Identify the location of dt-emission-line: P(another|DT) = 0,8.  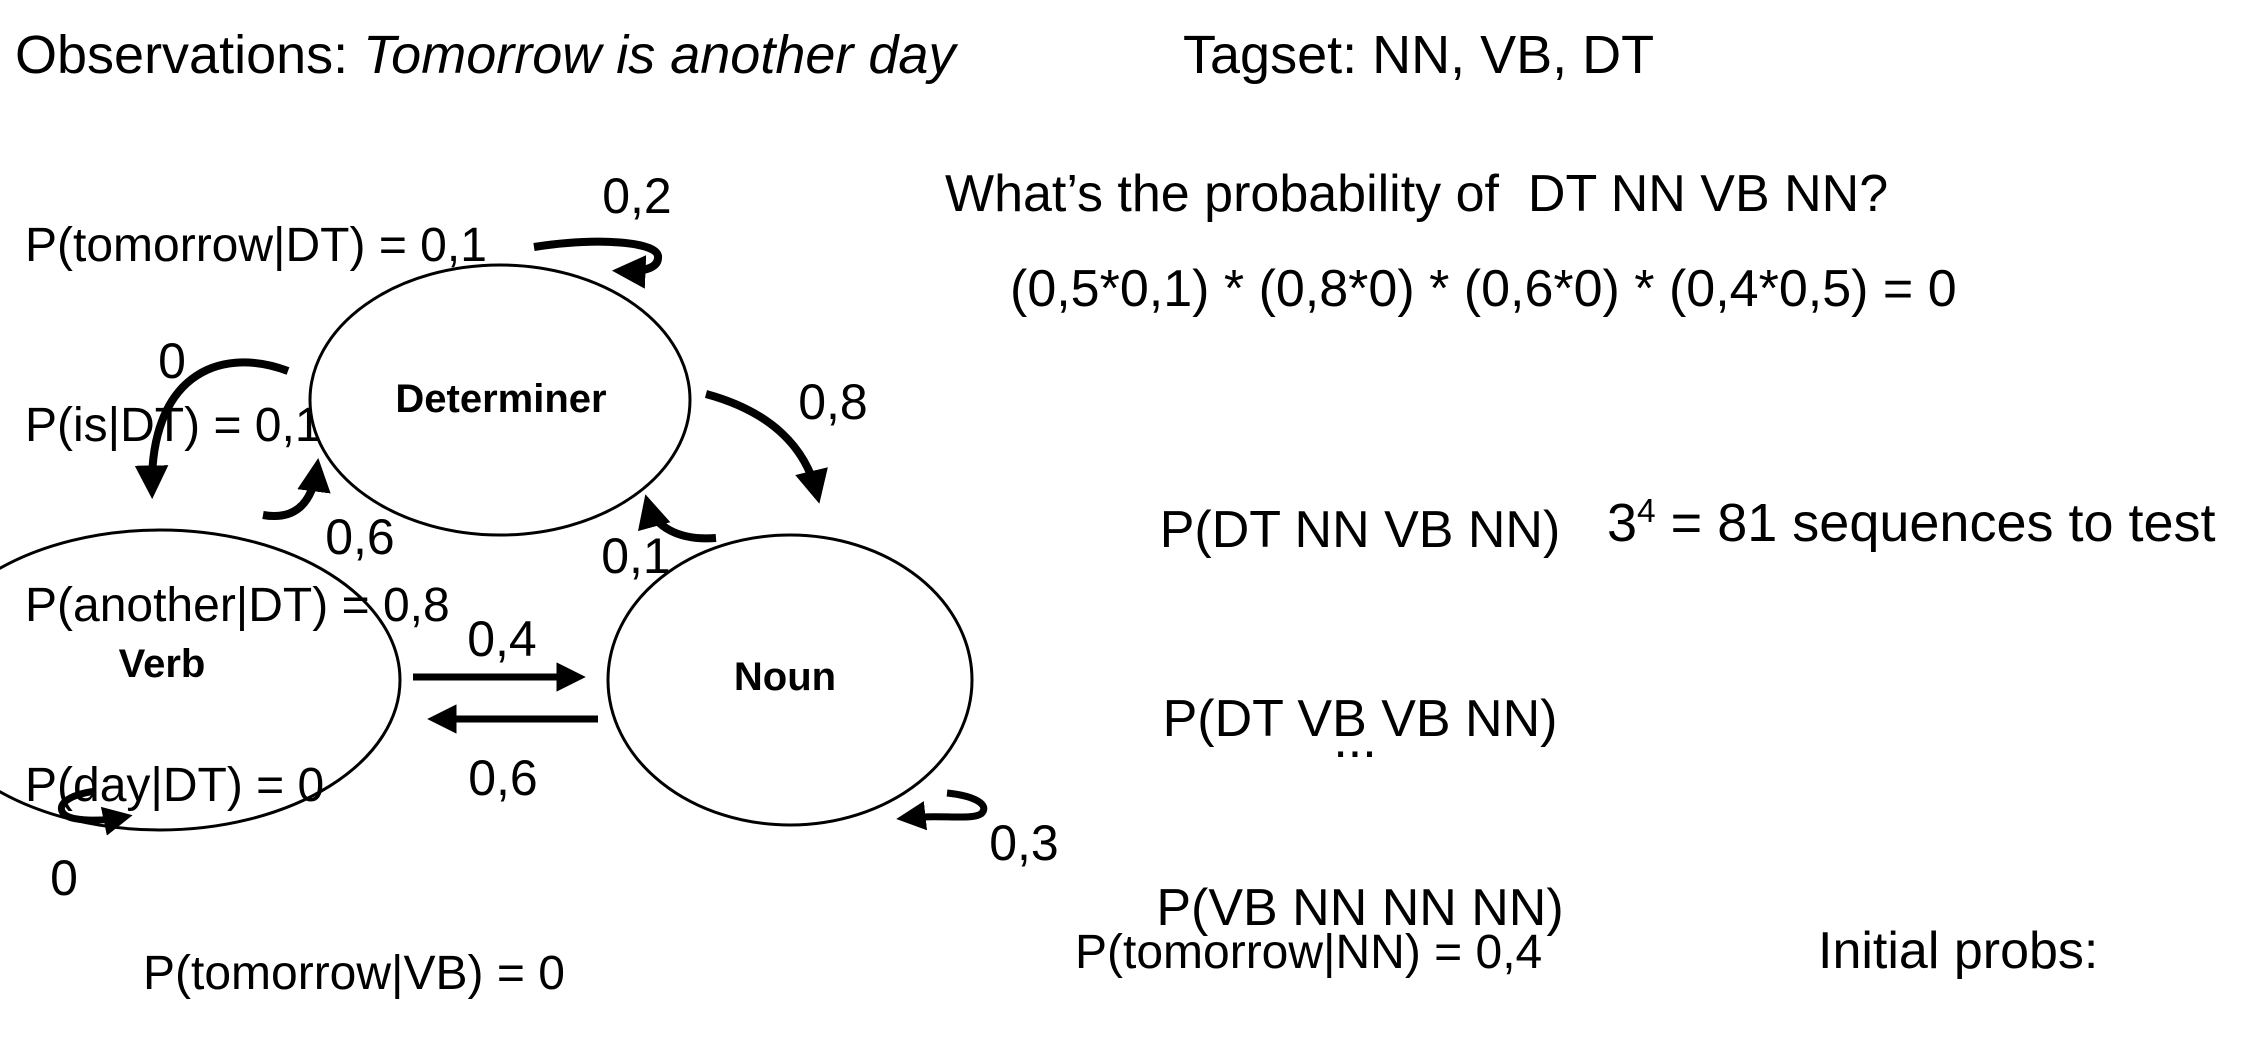
(237, 605).